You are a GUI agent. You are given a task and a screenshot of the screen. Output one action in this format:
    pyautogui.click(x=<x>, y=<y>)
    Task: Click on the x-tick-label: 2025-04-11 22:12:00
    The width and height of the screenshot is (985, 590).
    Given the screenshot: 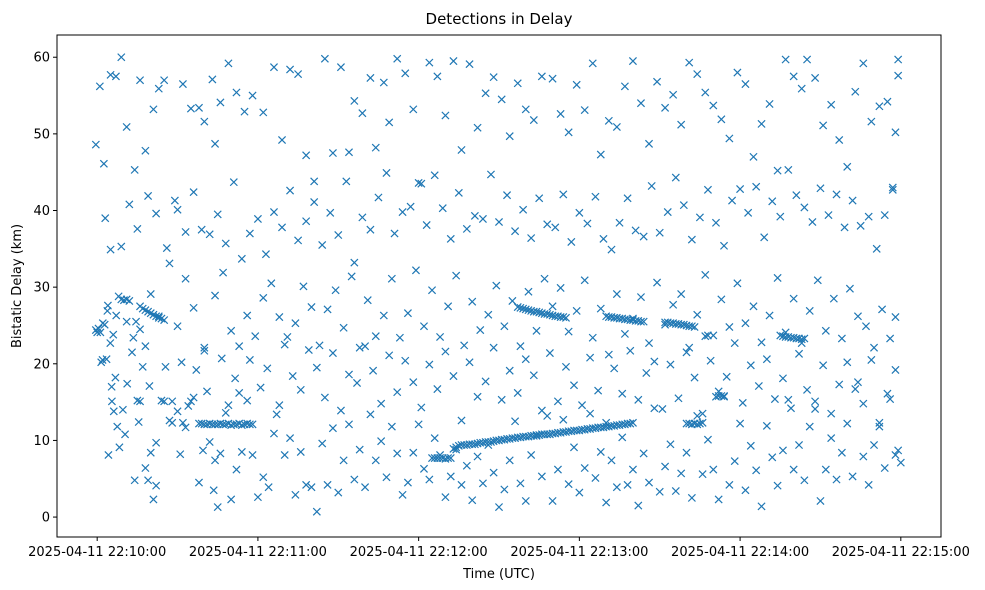 What is the action you would take?
    pyautogui.click(x=419, y=552)
    